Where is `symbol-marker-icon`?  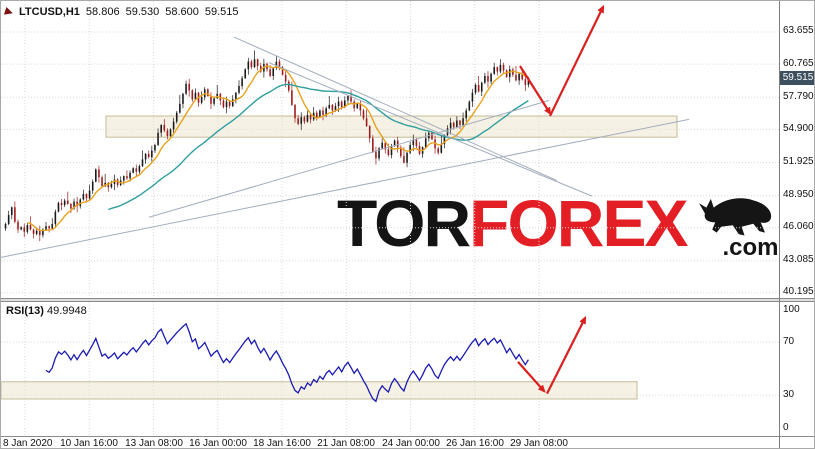 symbol-marker-icon is located at coordinates (9, 12).